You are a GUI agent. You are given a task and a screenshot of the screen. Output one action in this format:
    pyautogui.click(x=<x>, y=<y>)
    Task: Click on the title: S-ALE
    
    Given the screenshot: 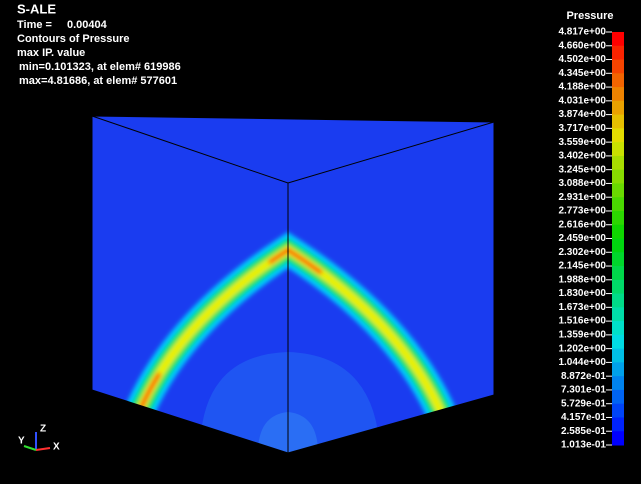 What is the action you would take?
    pyautogui.click(x=36, y=8)
    